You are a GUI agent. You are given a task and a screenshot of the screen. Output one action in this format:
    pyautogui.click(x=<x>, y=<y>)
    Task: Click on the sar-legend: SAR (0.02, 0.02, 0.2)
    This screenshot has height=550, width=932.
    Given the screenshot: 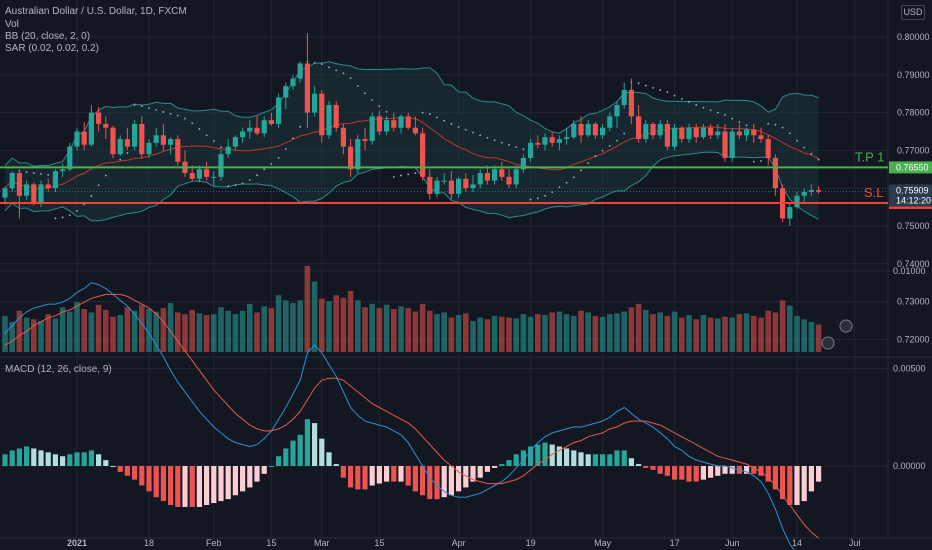 What is the action you would take?
    pyautogui.click(x=52, y=48)
    